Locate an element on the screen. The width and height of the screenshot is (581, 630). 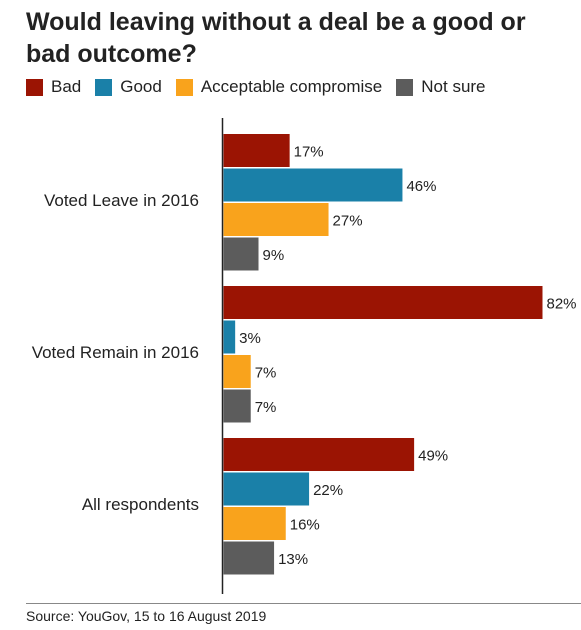
legend-item-good: Good is located at coordinates (128, 87).